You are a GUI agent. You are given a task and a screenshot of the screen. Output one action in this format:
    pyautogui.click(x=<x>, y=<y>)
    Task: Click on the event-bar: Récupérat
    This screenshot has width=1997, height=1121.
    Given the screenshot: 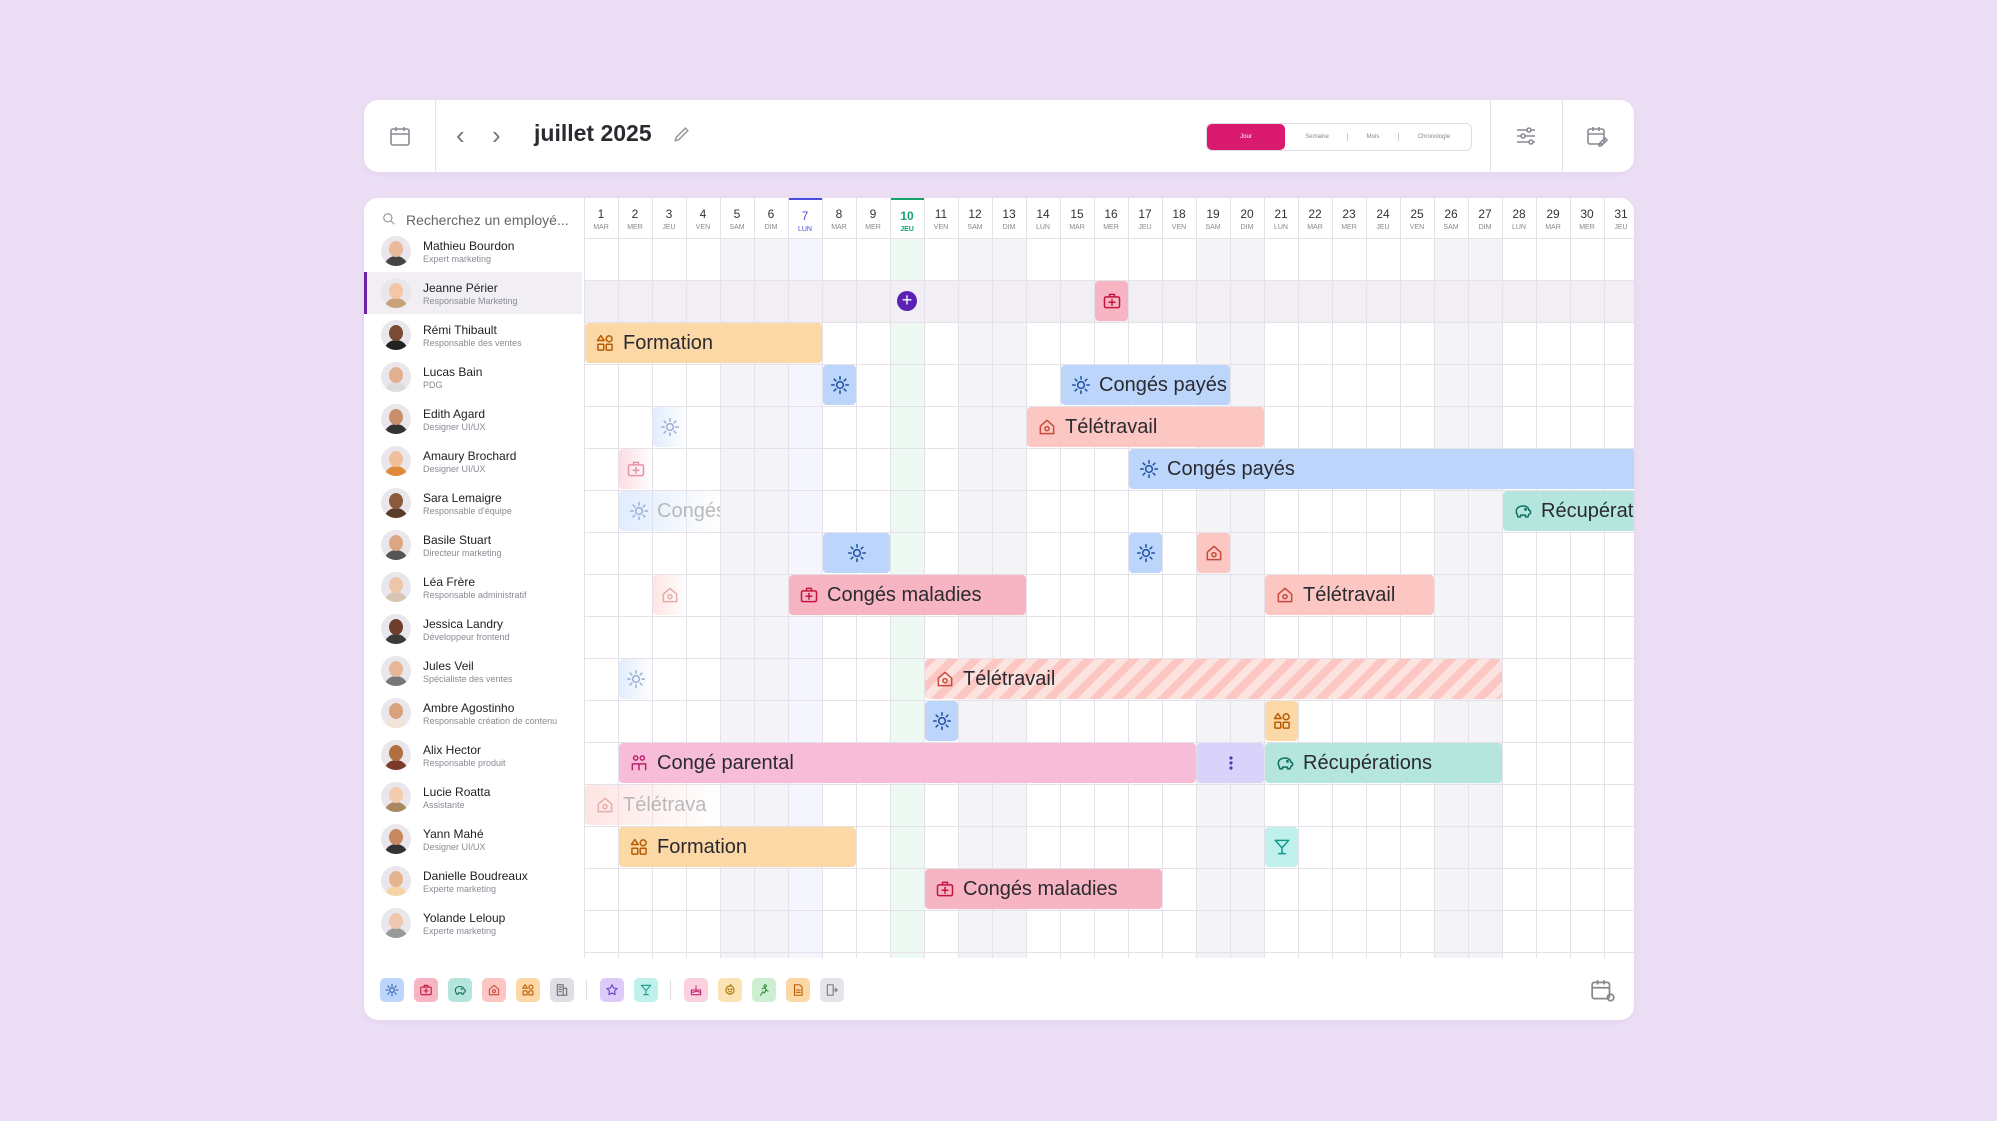 What is the action you would take?
    pyautogui.click(x=1568, y=511)
    